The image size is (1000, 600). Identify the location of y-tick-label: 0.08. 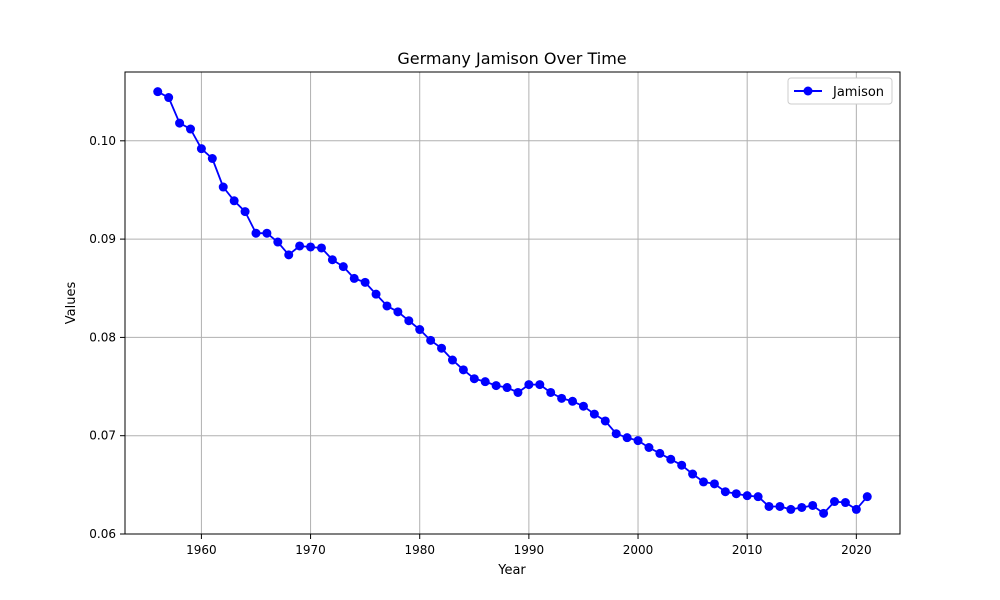
(102, 337).